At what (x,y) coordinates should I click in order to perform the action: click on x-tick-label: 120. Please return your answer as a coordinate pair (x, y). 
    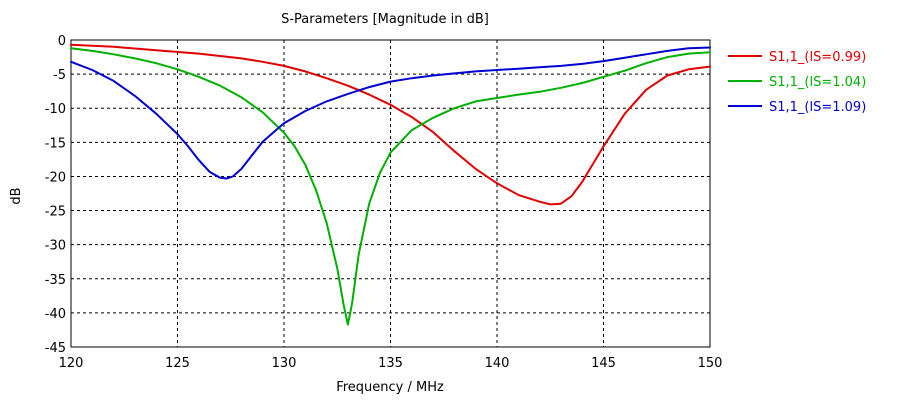
    Looking at the image, I should click on (71, 363).